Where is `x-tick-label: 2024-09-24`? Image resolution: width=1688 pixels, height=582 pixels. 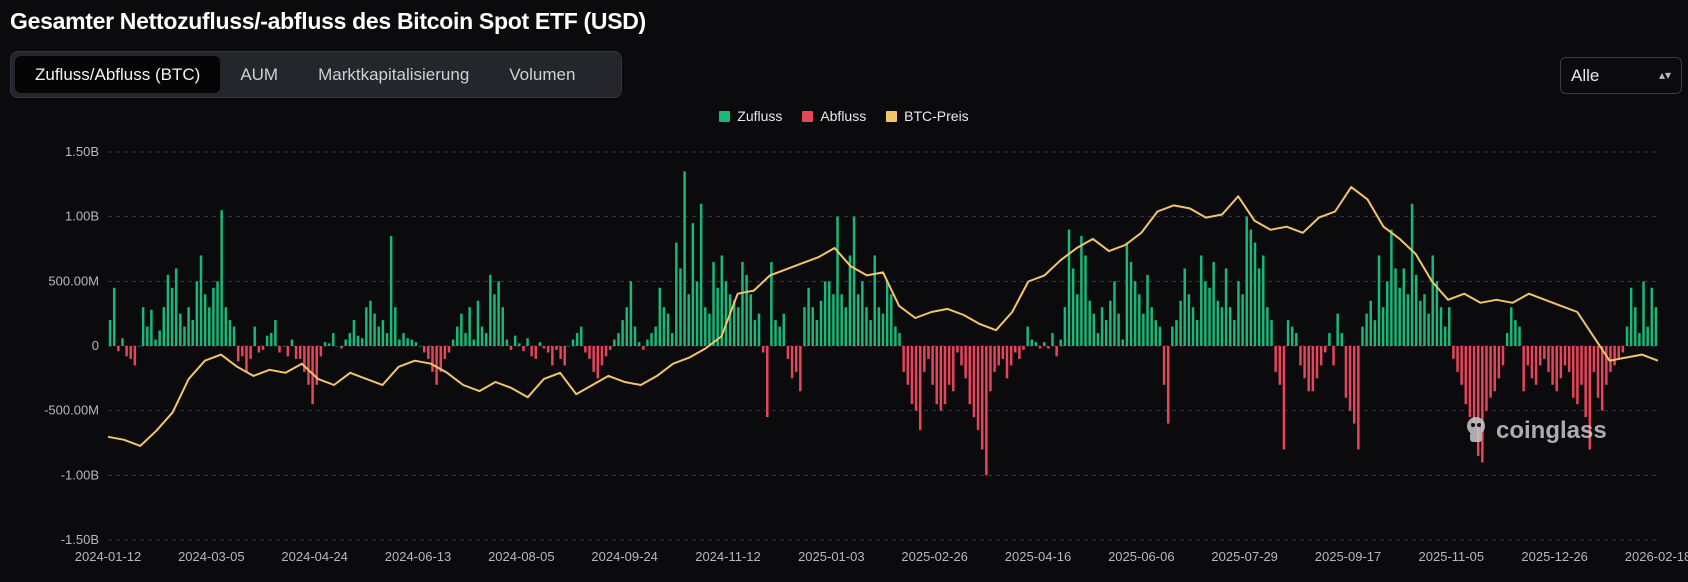 x-tick-label: 2024-09-24 is located at coordinates (624, 556).